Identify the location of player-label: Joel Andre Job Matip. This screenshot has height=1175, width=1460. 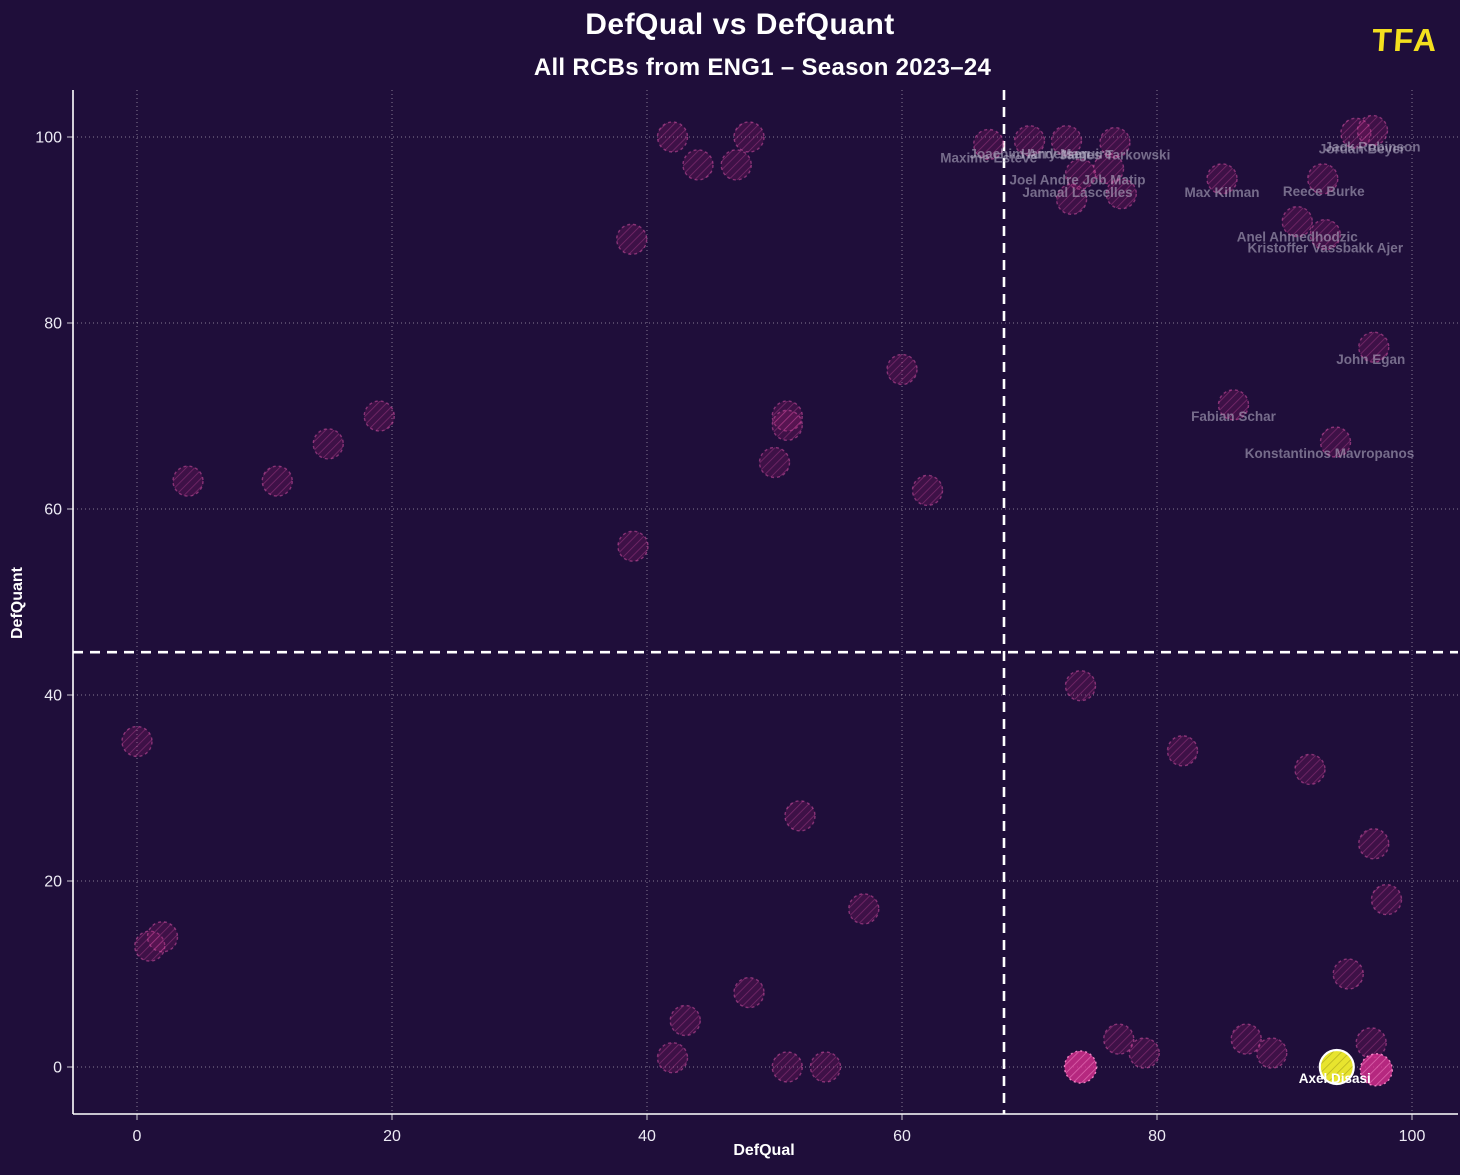
(1078, 180).